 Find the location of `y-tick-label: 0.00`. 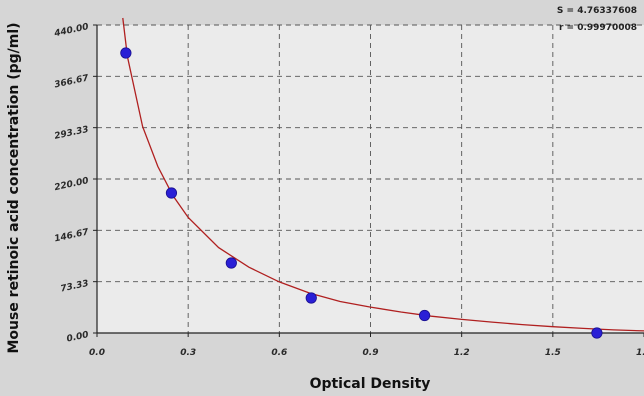

y-tick-label: 0.00 is located at coordinates (78, 337).